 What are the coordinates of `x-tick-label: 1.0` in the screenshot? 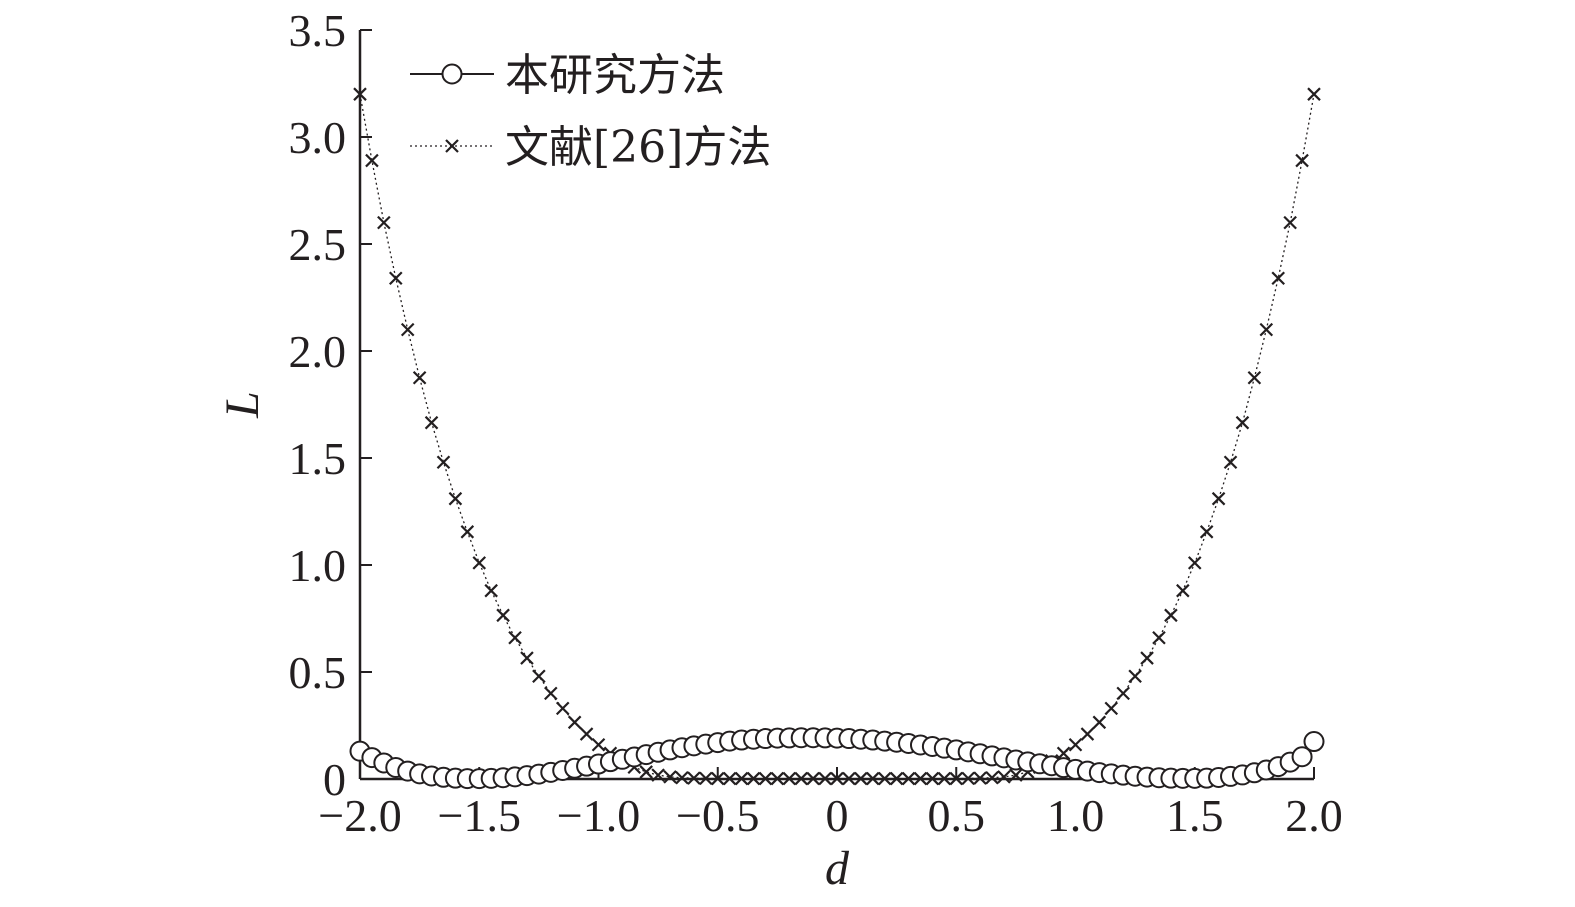 It's located at (1076, 815).